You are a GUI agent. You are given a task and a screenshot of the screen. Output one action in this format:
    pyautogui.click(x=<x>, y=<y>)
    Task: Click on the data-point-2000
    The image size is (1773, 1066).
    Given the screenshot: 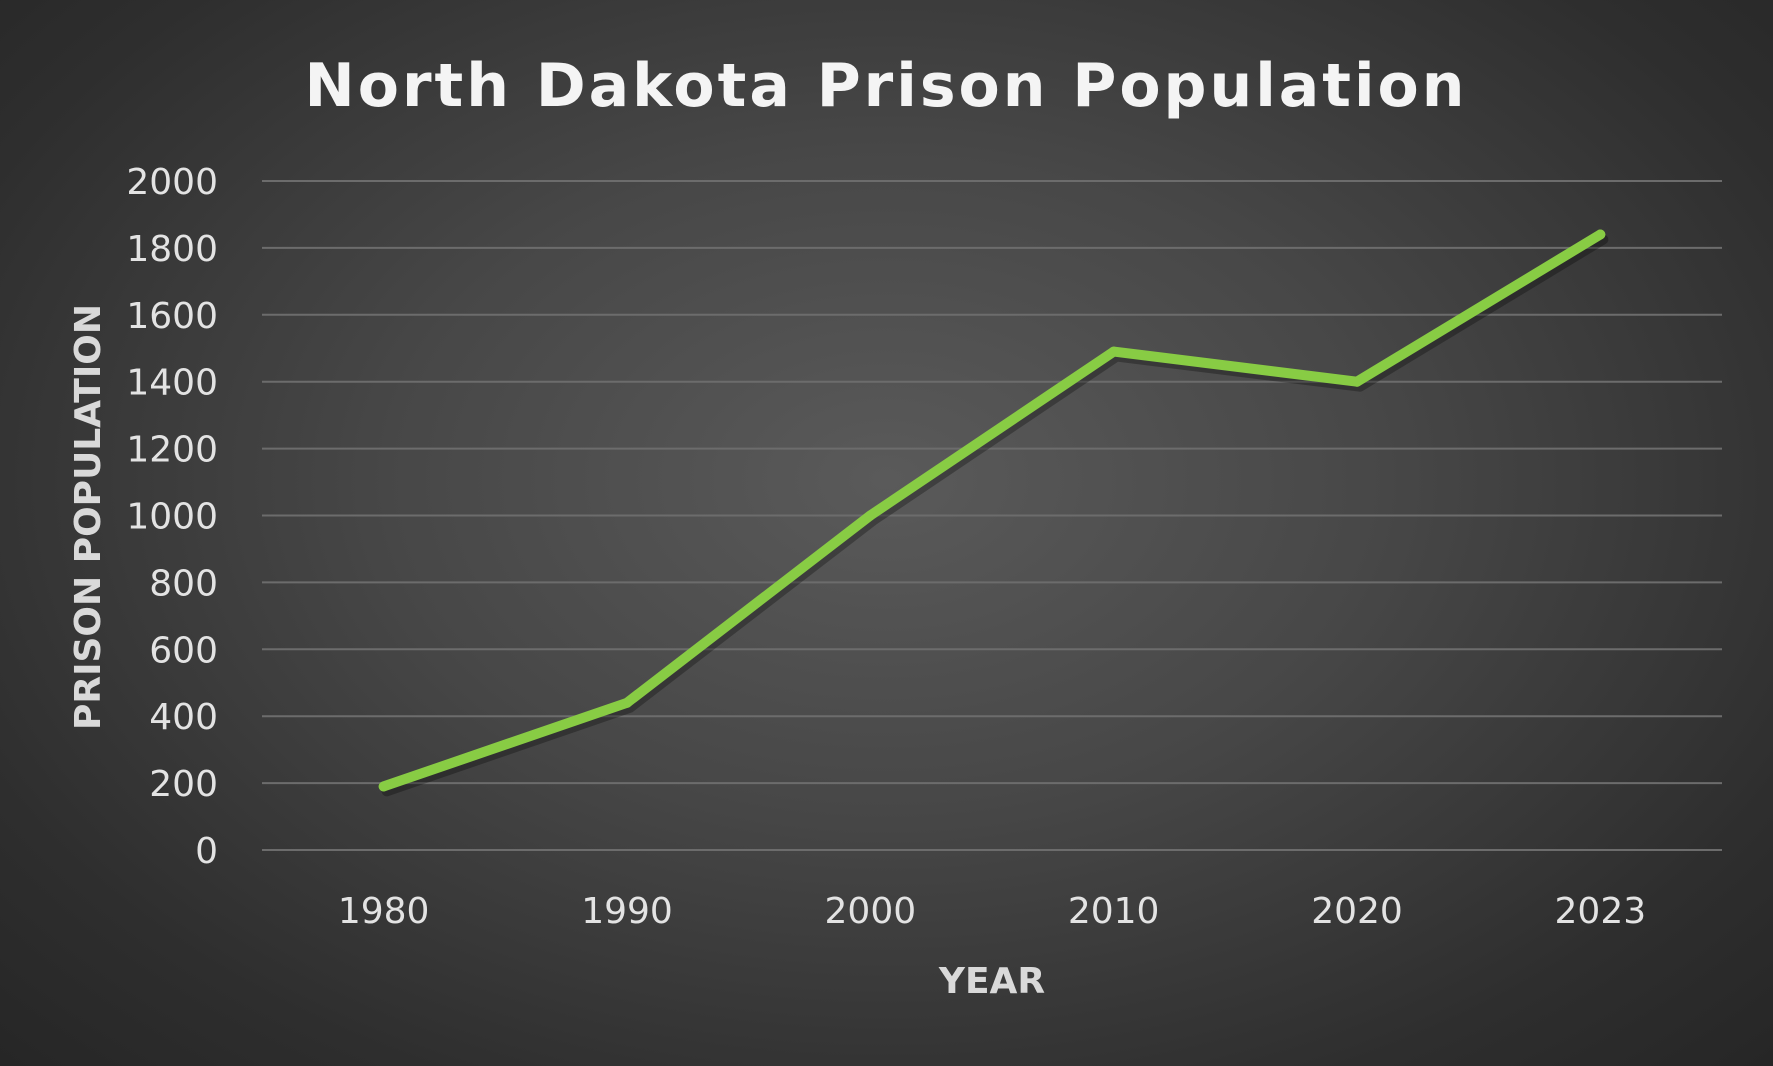 What is the action you would take?
    pyautogui.click(x=870, y=515)
    